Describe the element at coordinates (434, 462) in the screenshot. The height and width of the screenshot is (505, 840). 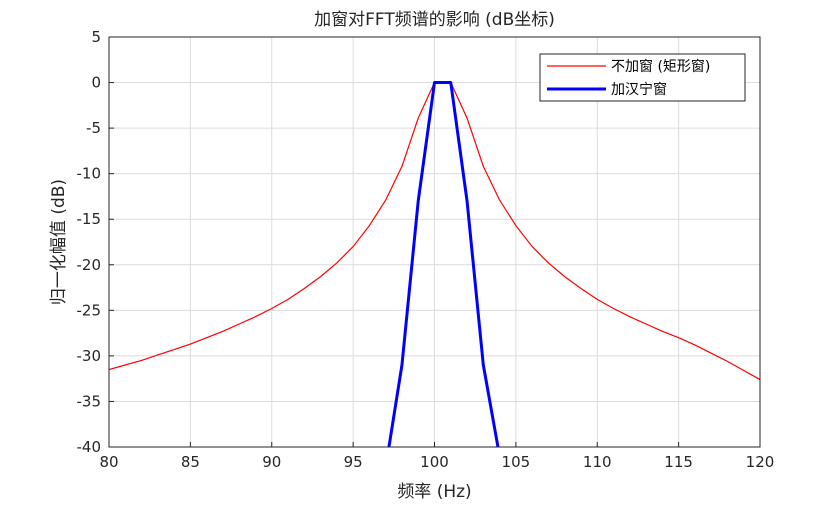
I see `x-tick-label: 100` at that location.